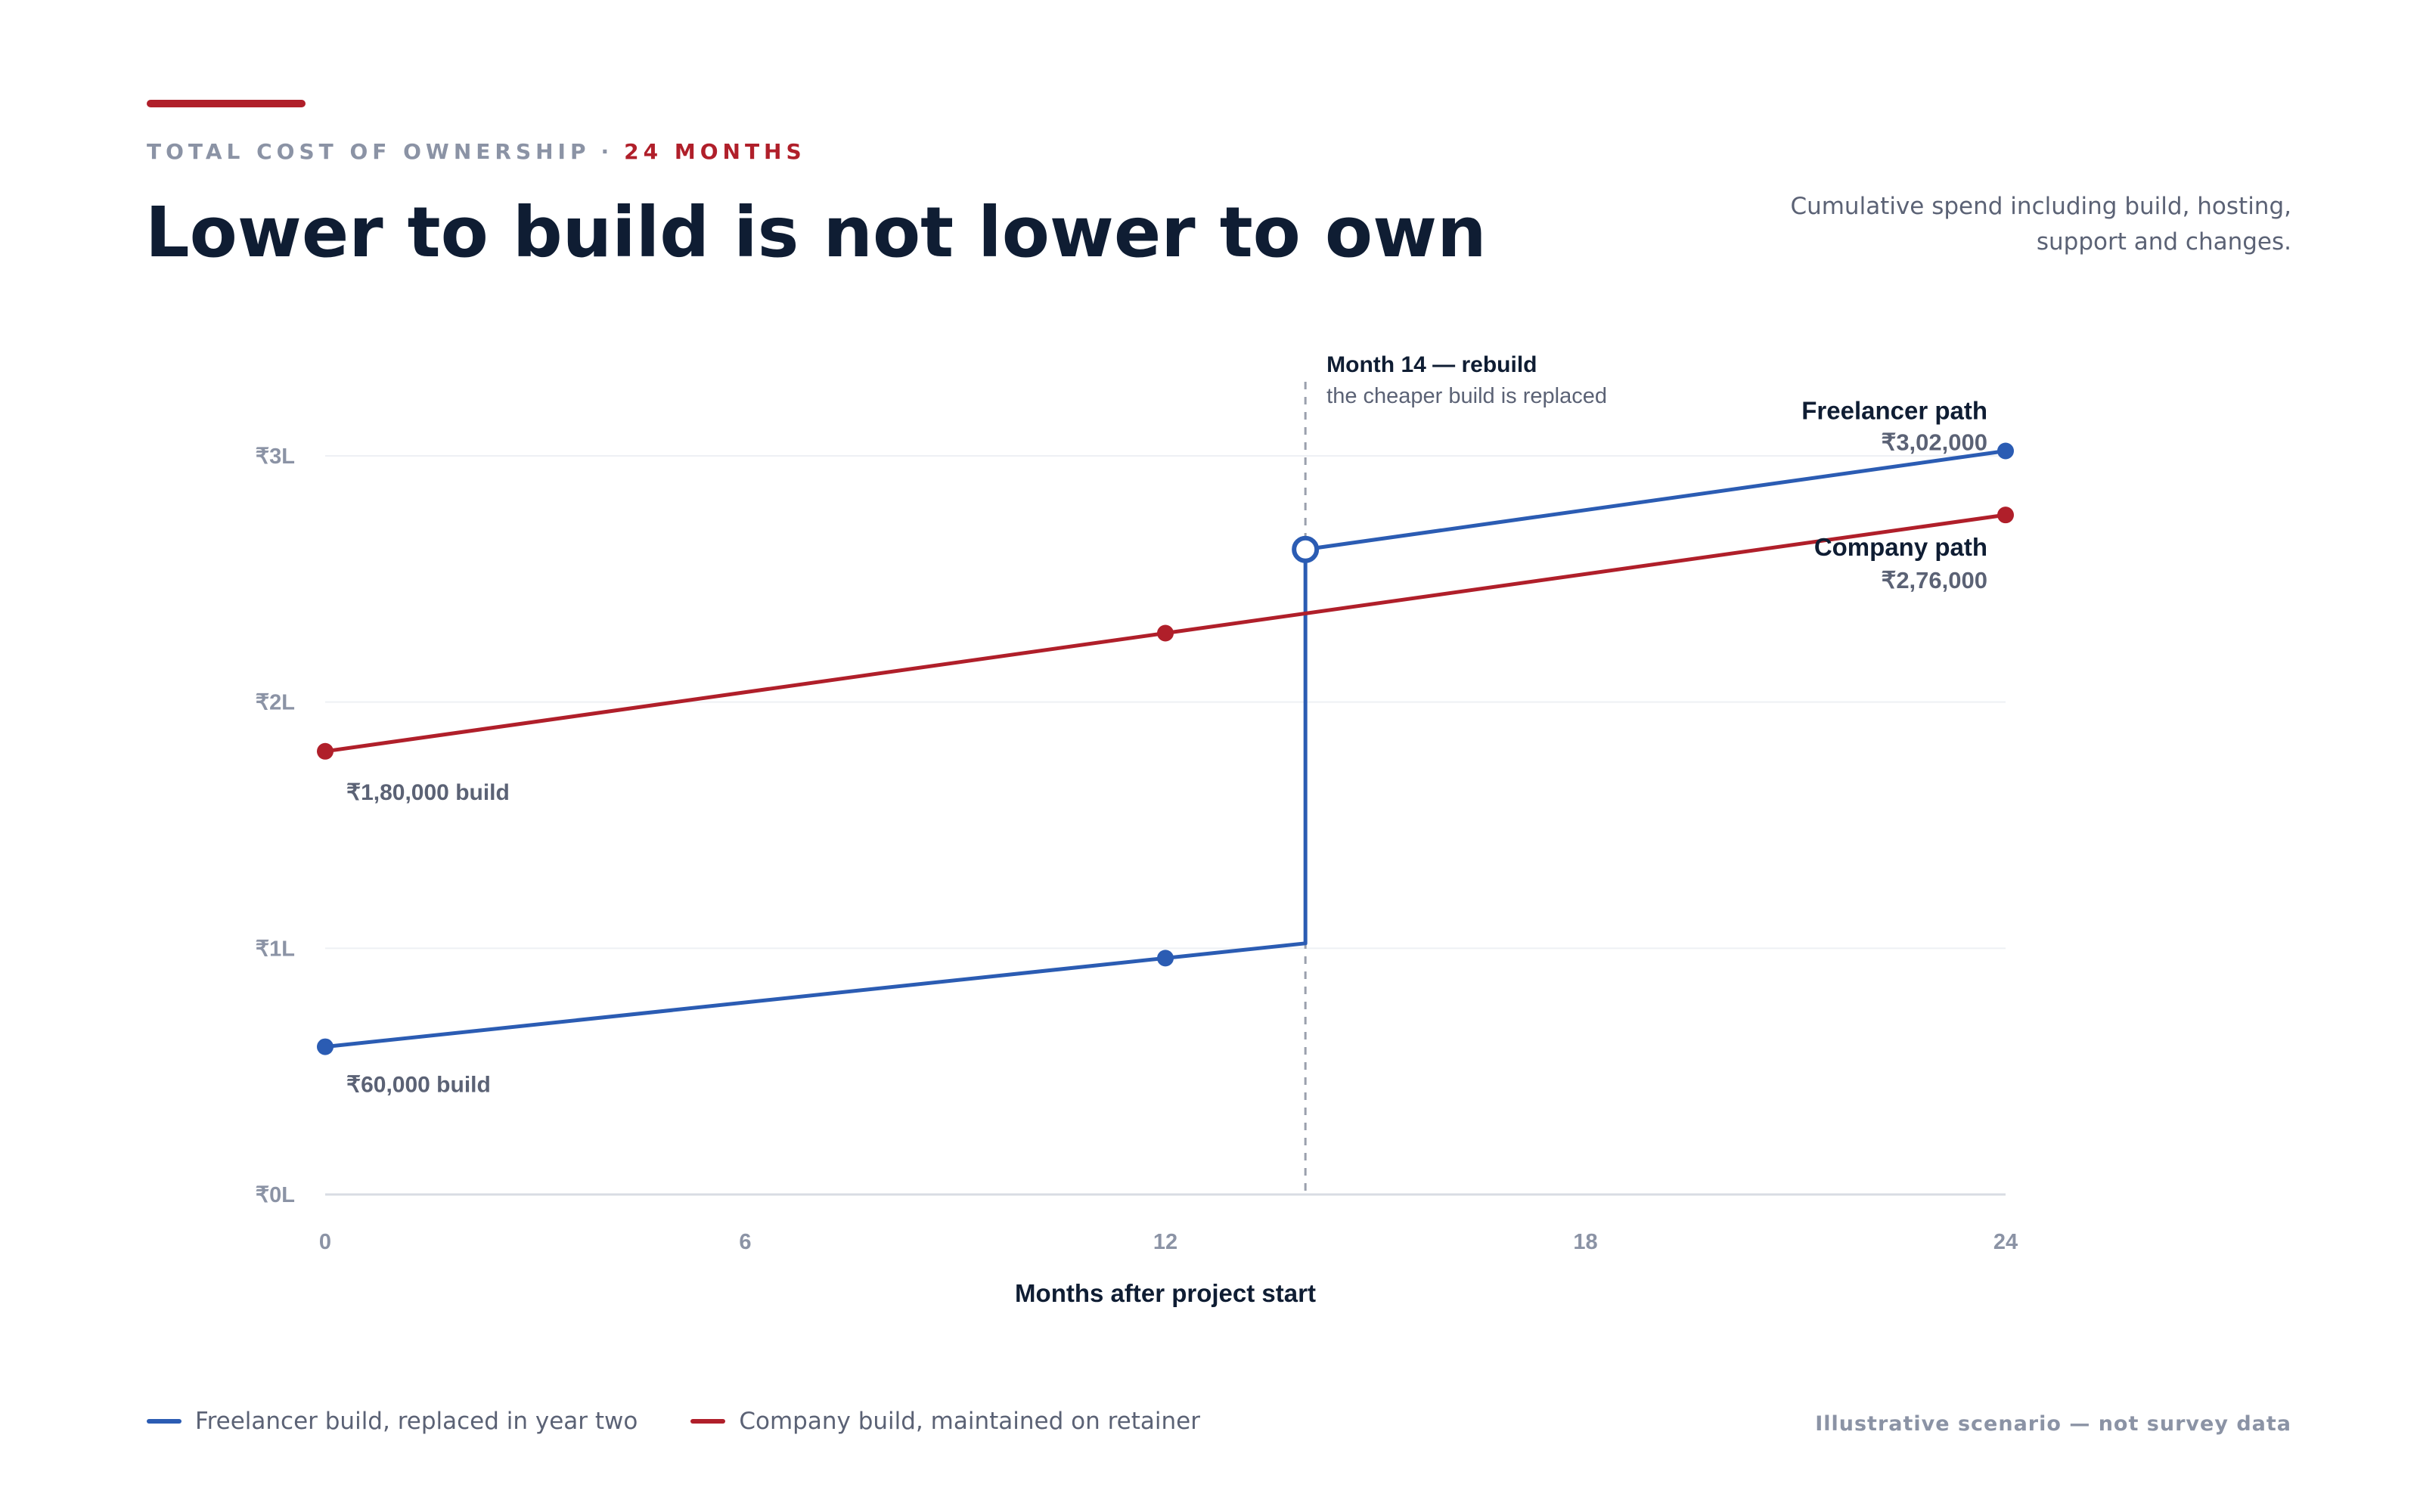 Image resolution: width=2420 pixels, height=1512 pixels. What do you see at coordinates (1894, 410) in the screenshot?
I see `end-label-name-freelancer: Freelancer path` at bounding box center [1894, 410].